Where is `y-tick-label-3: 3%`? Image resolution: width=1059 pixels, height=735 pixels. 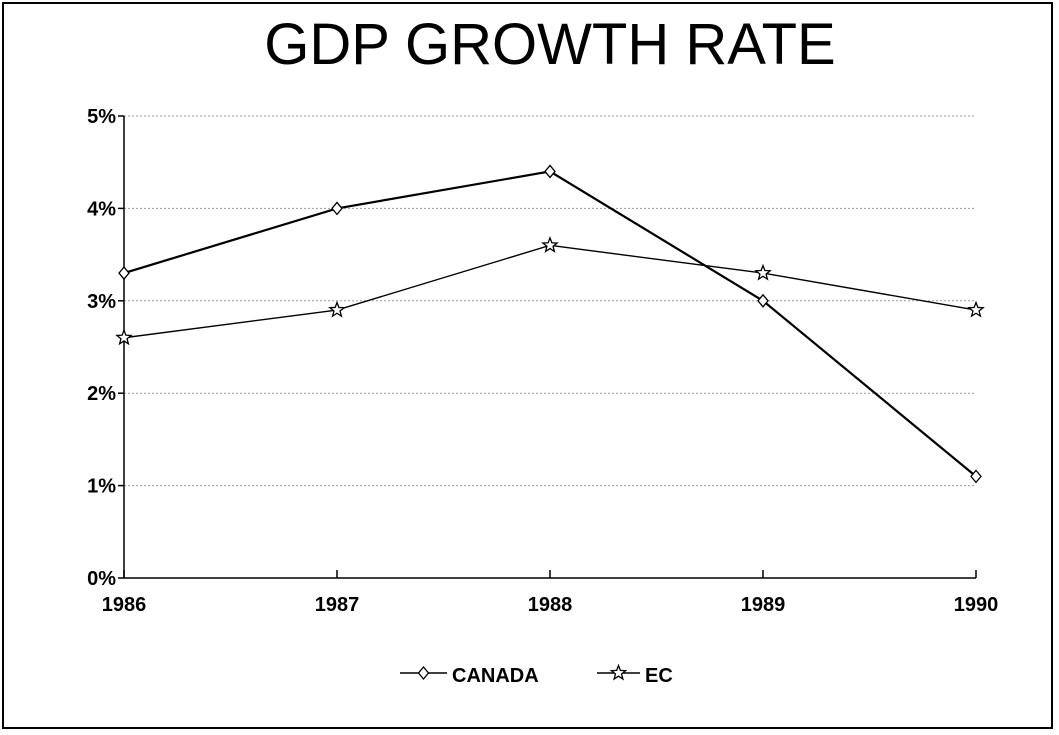 y-tick-label-3: 3% is located at coordinates (101, 302).